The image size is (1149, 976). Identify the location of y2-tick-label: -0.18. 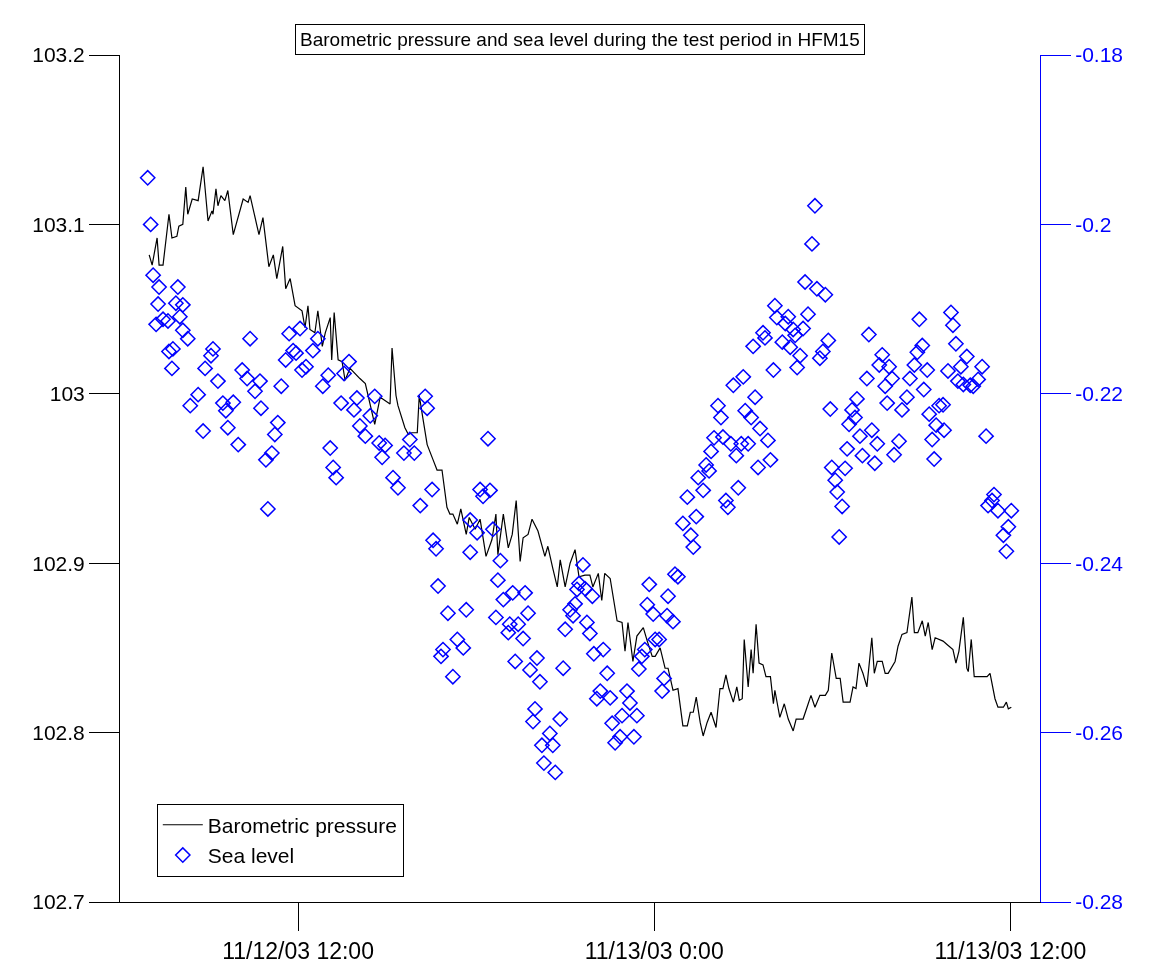
(1099, 55).